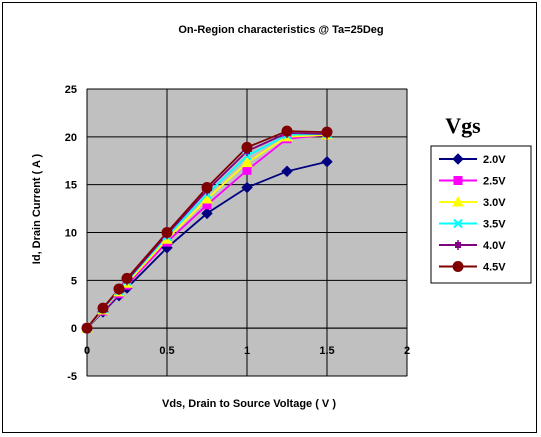  I want to click on legend-entry: 4.5V, so click(494, 268).